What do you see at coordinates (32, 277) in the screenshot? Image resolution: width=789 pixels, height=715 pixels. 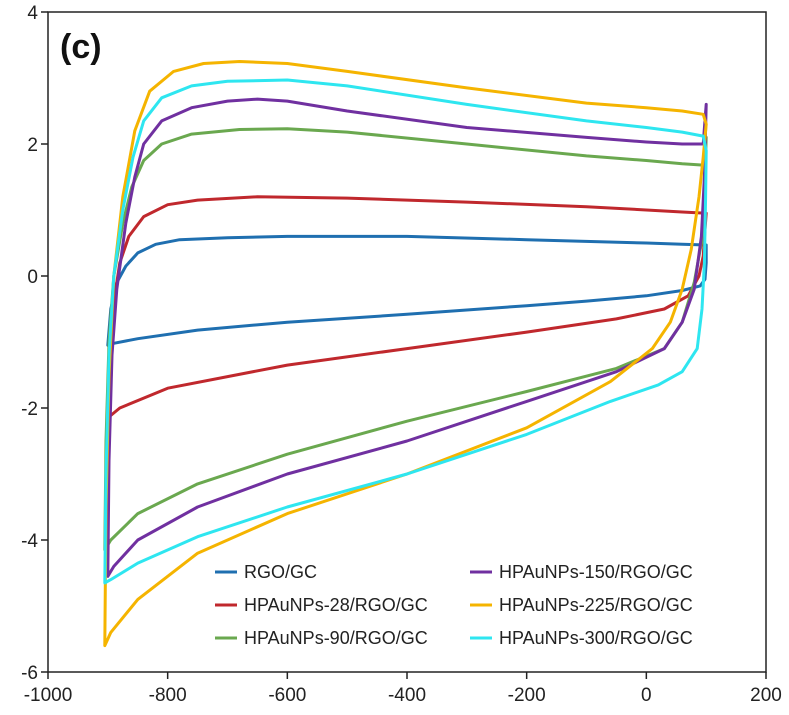 I see `y-tick-label: 0` at bounding box center [32, 277].